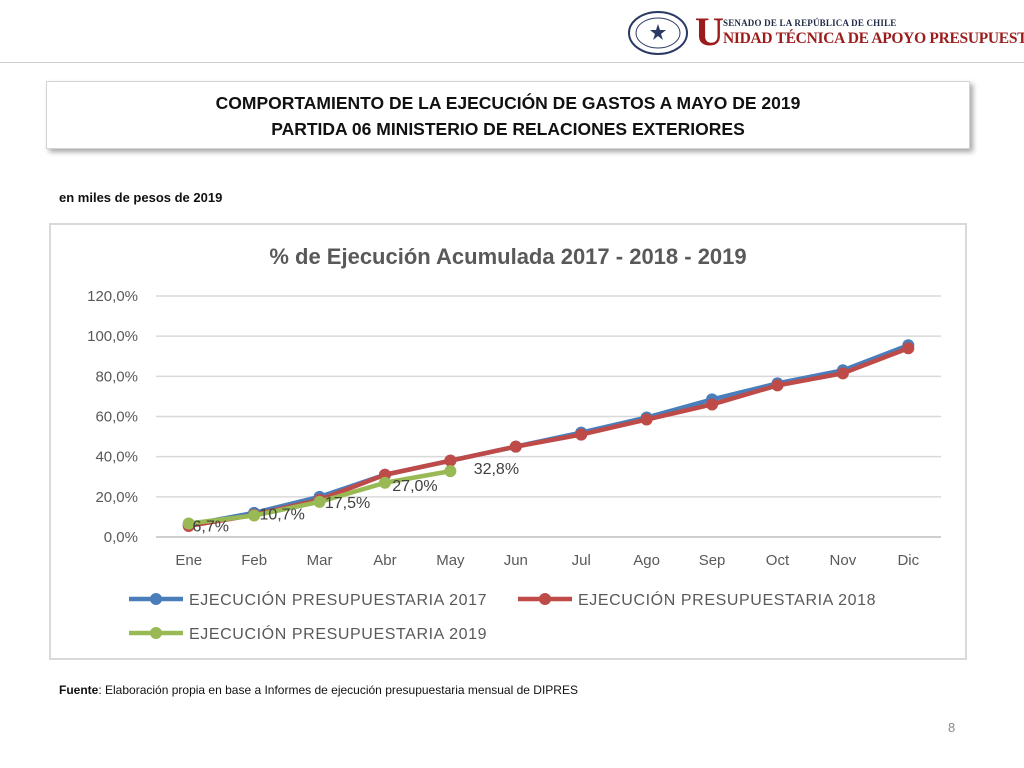  Describe the element at coordinates (338, 599) in the screenshot. I see `legend-label-0: EJECUCIÓN PRESUPUESTARIA 2017` at that location.